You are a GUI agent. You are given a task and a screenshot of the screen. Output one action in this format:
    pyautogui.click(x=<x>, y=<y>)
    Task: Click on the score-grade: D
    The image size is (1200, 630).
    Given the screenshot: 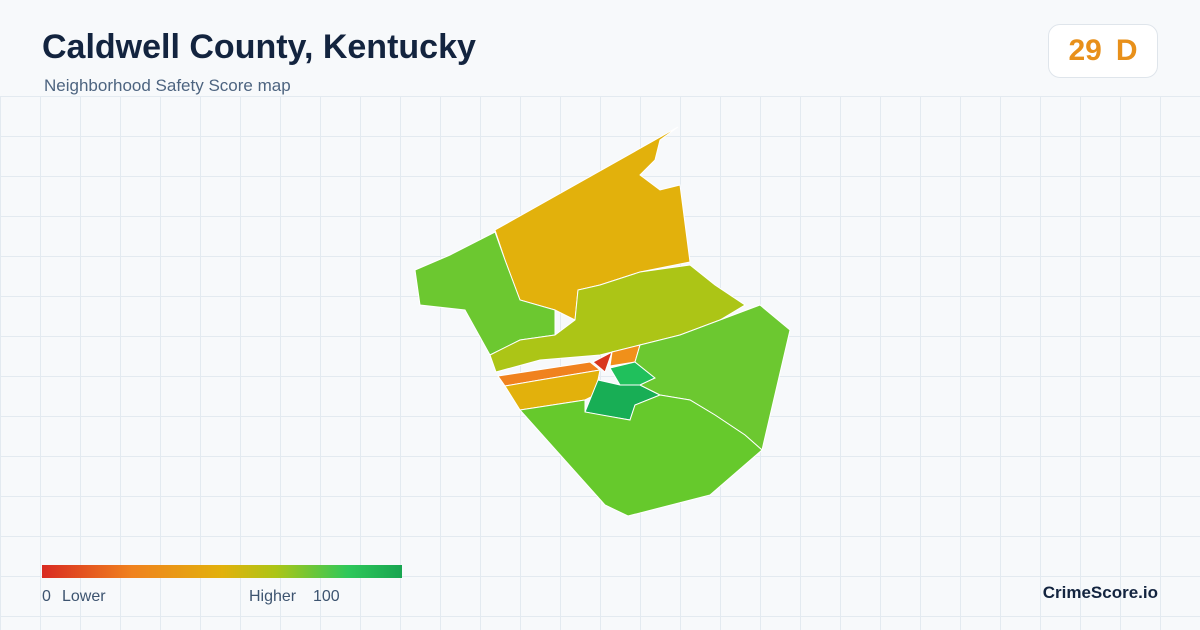 What is the action you would take?
    pyautogui.click(x=1126, y=50)
    